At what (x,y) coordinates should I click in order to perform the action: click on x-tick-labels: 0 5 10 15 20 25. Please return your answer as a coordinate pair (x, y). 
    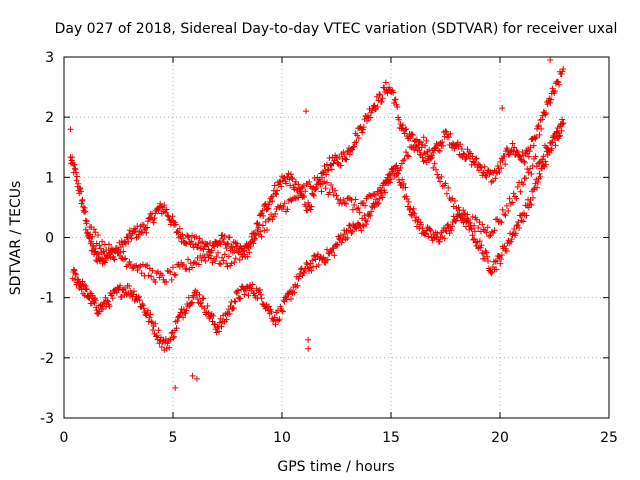
    Looking at the image, I should click on (339, 438).